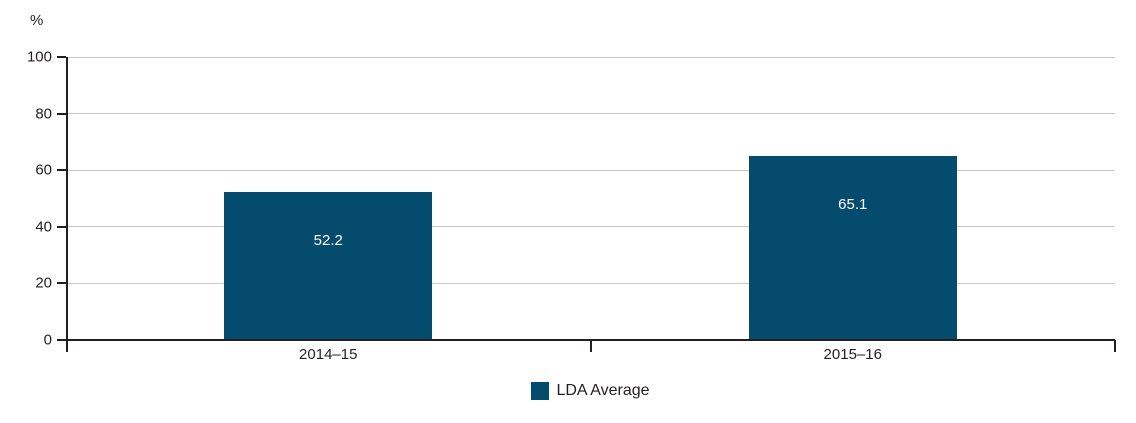 Image resolution: width=1136 pixels, height=423 pixels. Describe the element at coordinates (852, 247) in the screenshot. I see `bar: 65.1` at that location.